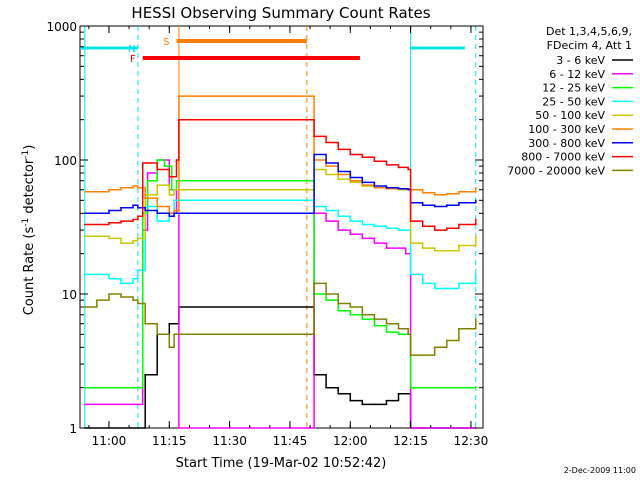 The height and width of the screenshot is (480, 640). I want to click on legend-label-3: 25 - 50 keV, so click(573, 101).